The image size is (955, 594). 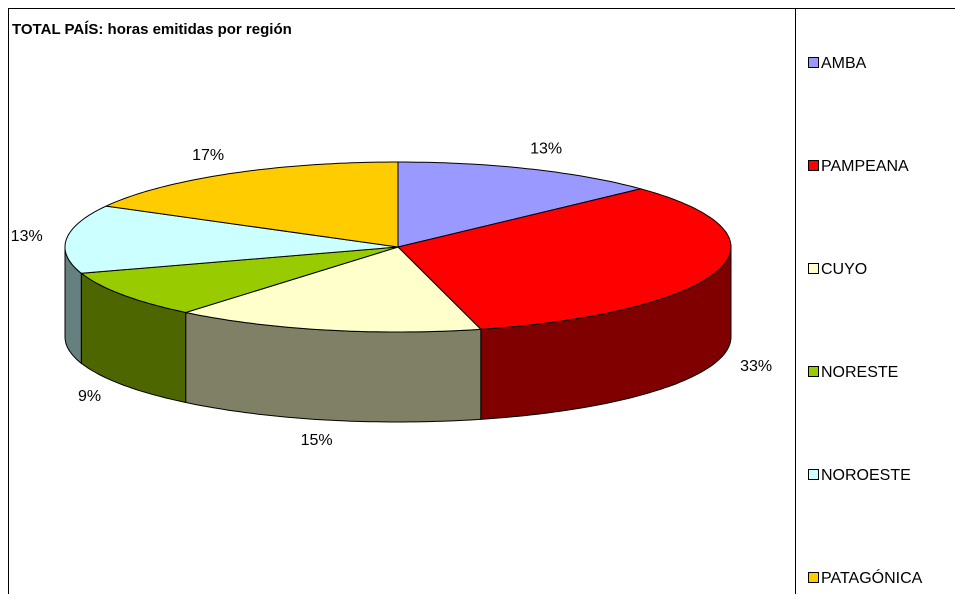 What do you see at coordinates (844, 63) in the screenshot?
I see `legend-label: AMBA` at bounding box center [844, 63].